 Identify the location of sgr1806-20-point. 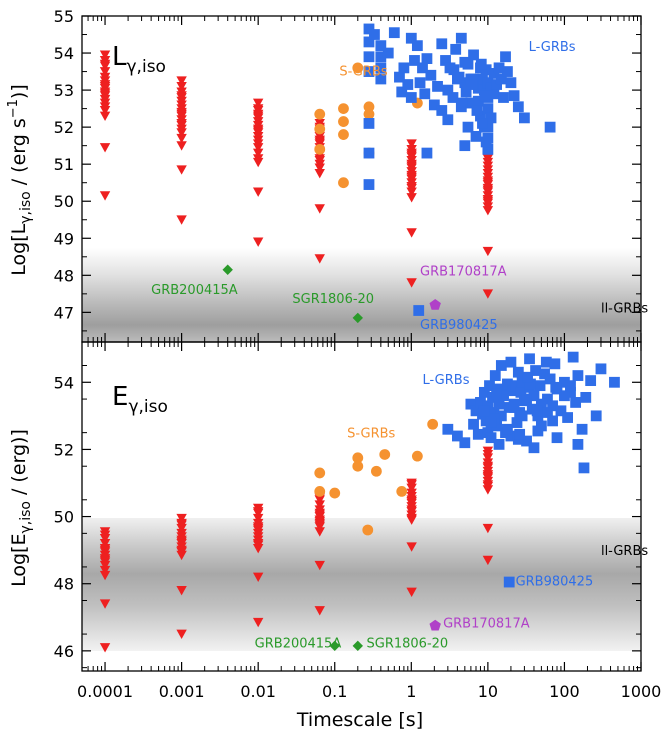
(357, 318).